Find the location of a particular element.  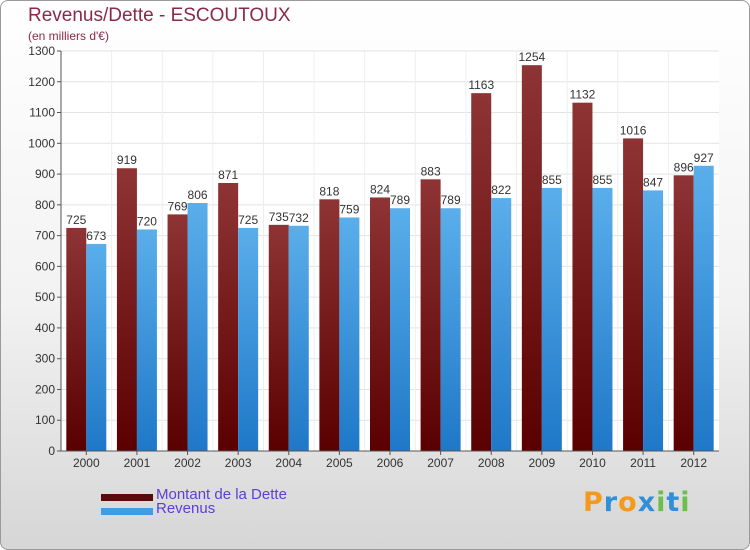

data-label-revenus: 725 is located at coordinates (248, 220).